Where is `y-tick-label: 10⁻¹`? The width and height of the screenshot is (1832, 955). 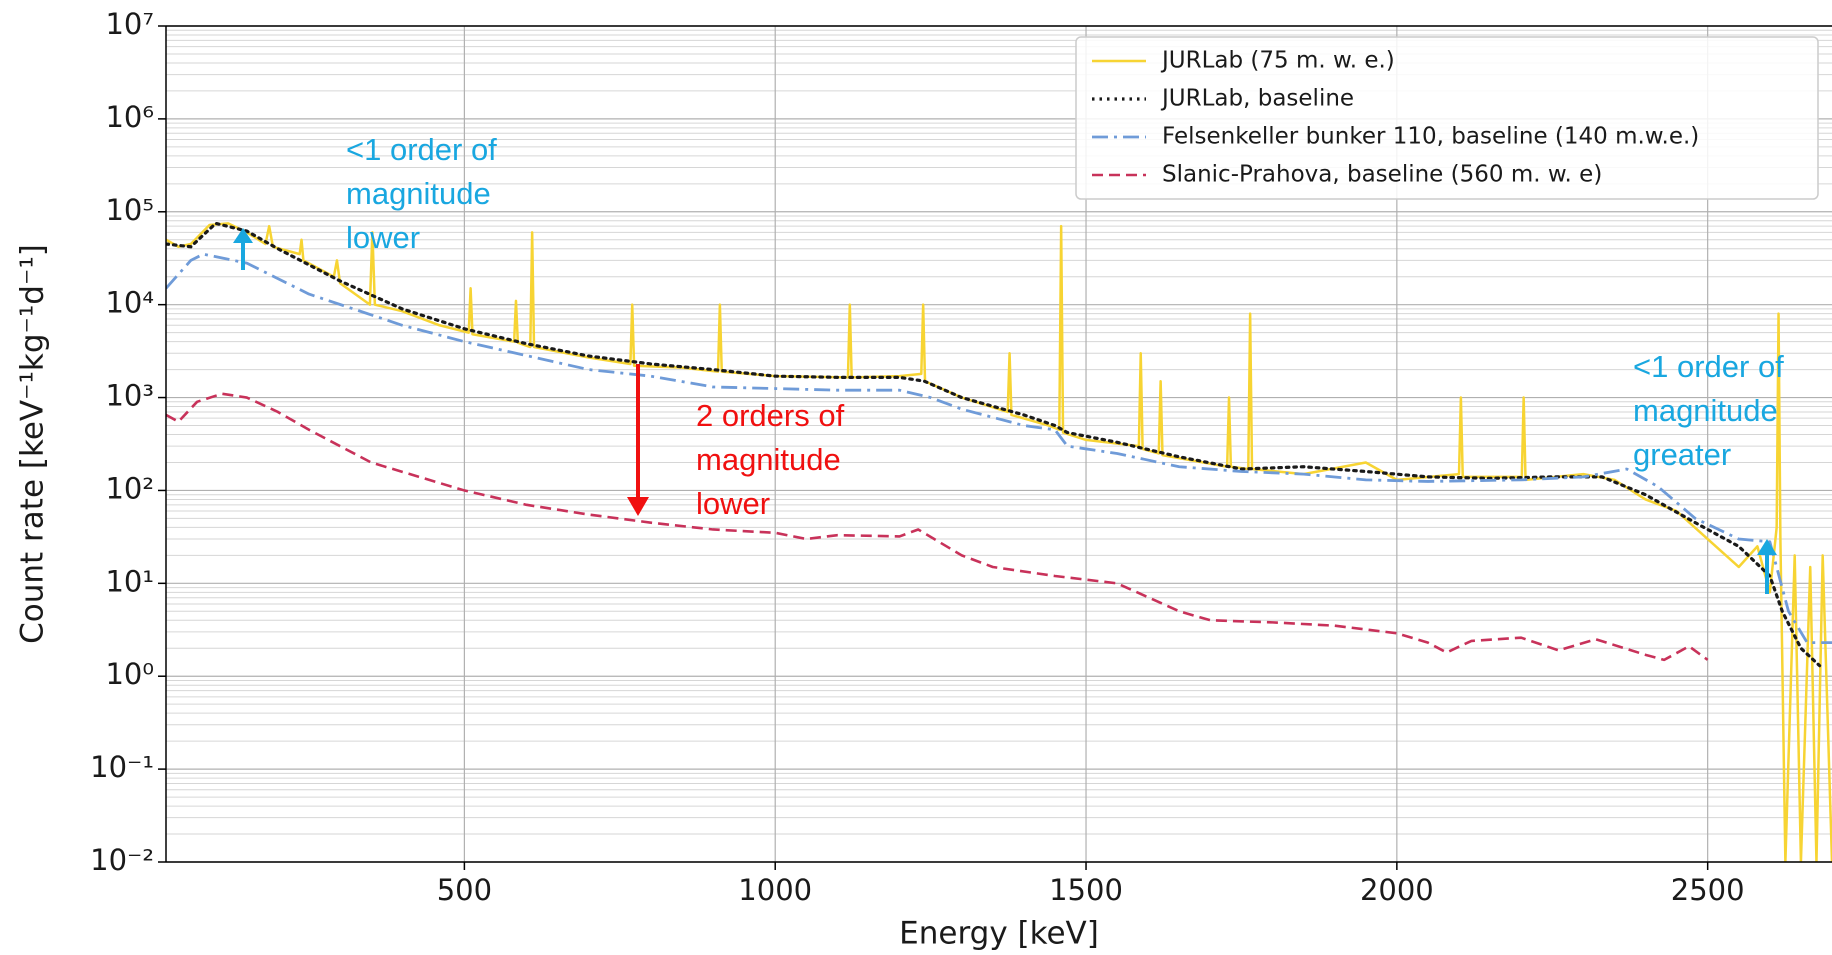
y-tick-label: 10⁻¹ is located at coordinates (122, 767).